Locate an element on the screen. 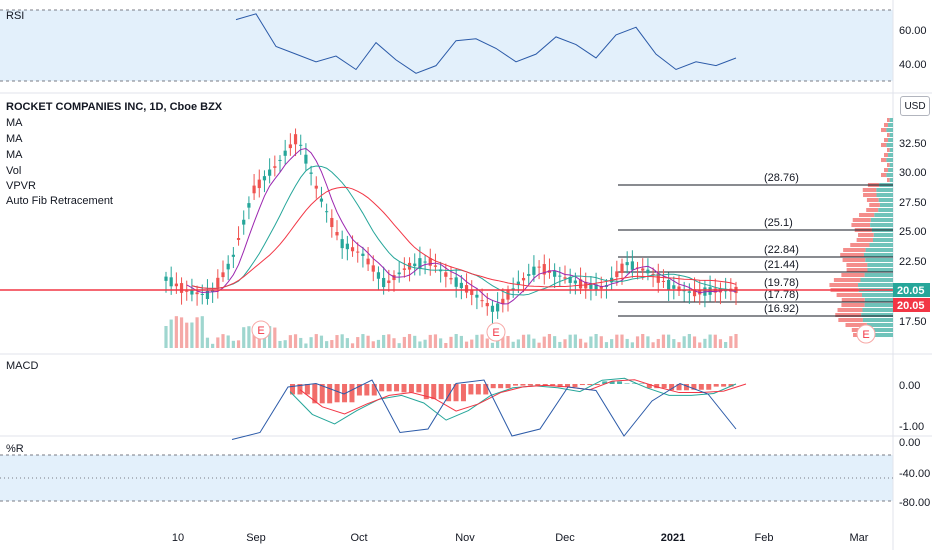 The height and width of the screenshot is (550, 932). fib-level: (16.92) is located at coordinates (755, 310).